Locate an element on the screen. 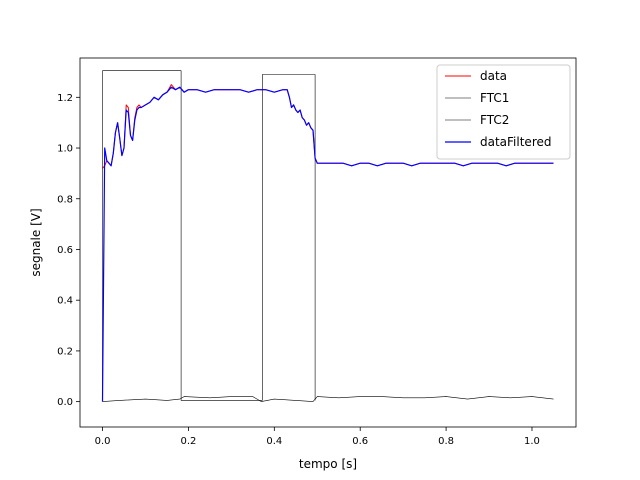 Image resolution: width=640 pixels, height=480 pixels. y-axis-ticks: 0.0 0.2 0.4 0.6 0.8 1.0 1.2 is located at coordinates (68, 250).